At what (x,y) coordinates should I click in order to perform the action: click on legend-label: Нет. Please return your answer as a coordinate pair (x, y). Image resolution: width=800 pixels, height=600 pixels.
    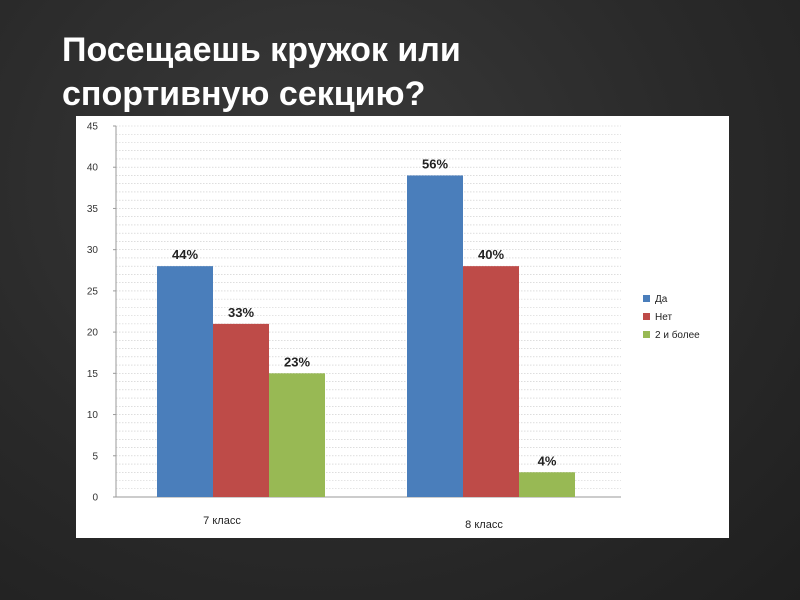
    Looking at the image, I should click on (663, 317).